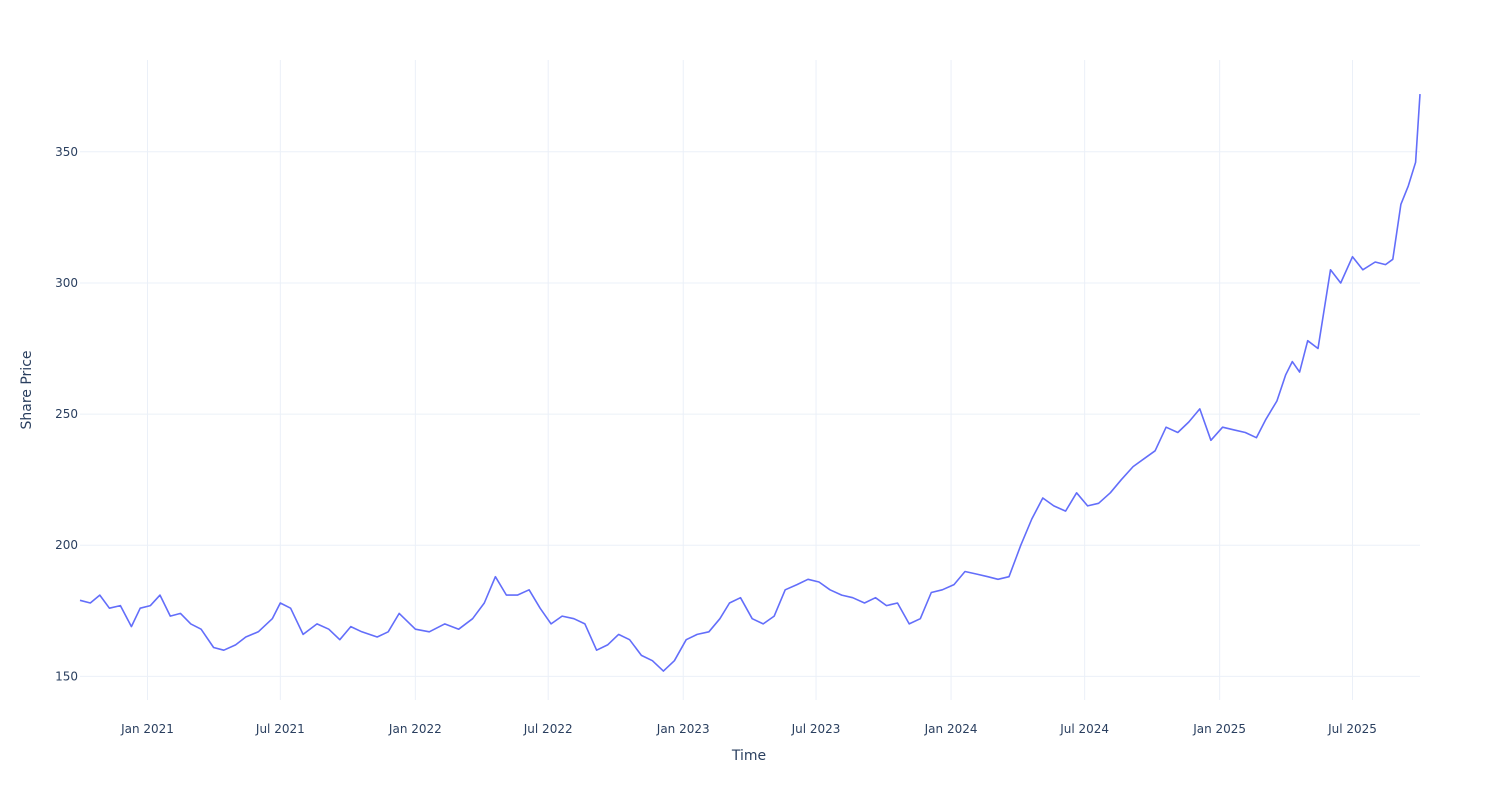  I want to click on x-tick-label: Jan 2024, so click(951, 729).